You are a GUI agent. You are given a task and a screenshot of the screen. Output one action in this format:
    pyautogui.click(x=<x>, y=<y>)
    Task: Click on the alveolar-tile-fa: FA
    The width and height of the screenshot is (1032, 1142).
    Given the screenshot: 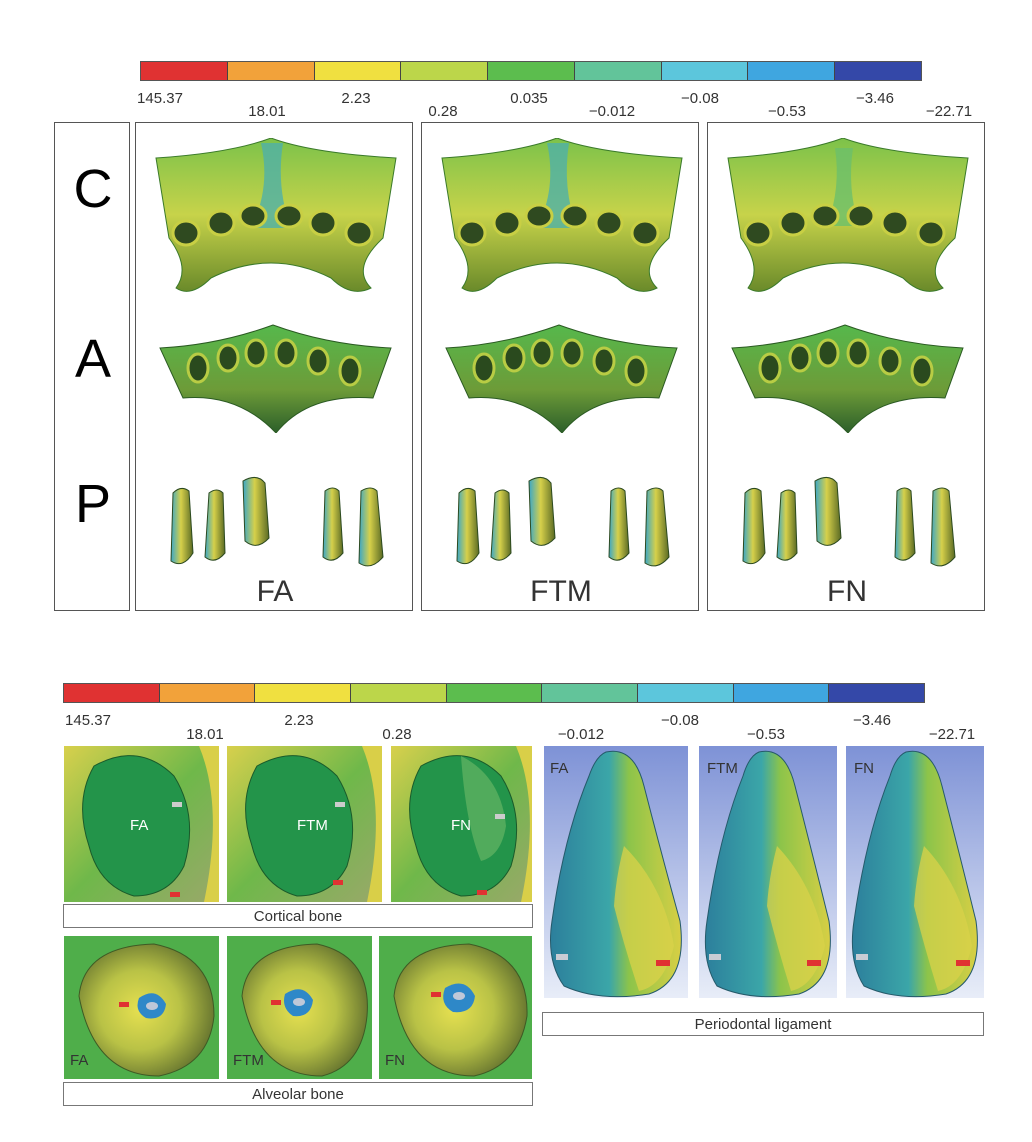 What is the action you would take?
    pyautogui.click(x=141, y=1007)
    